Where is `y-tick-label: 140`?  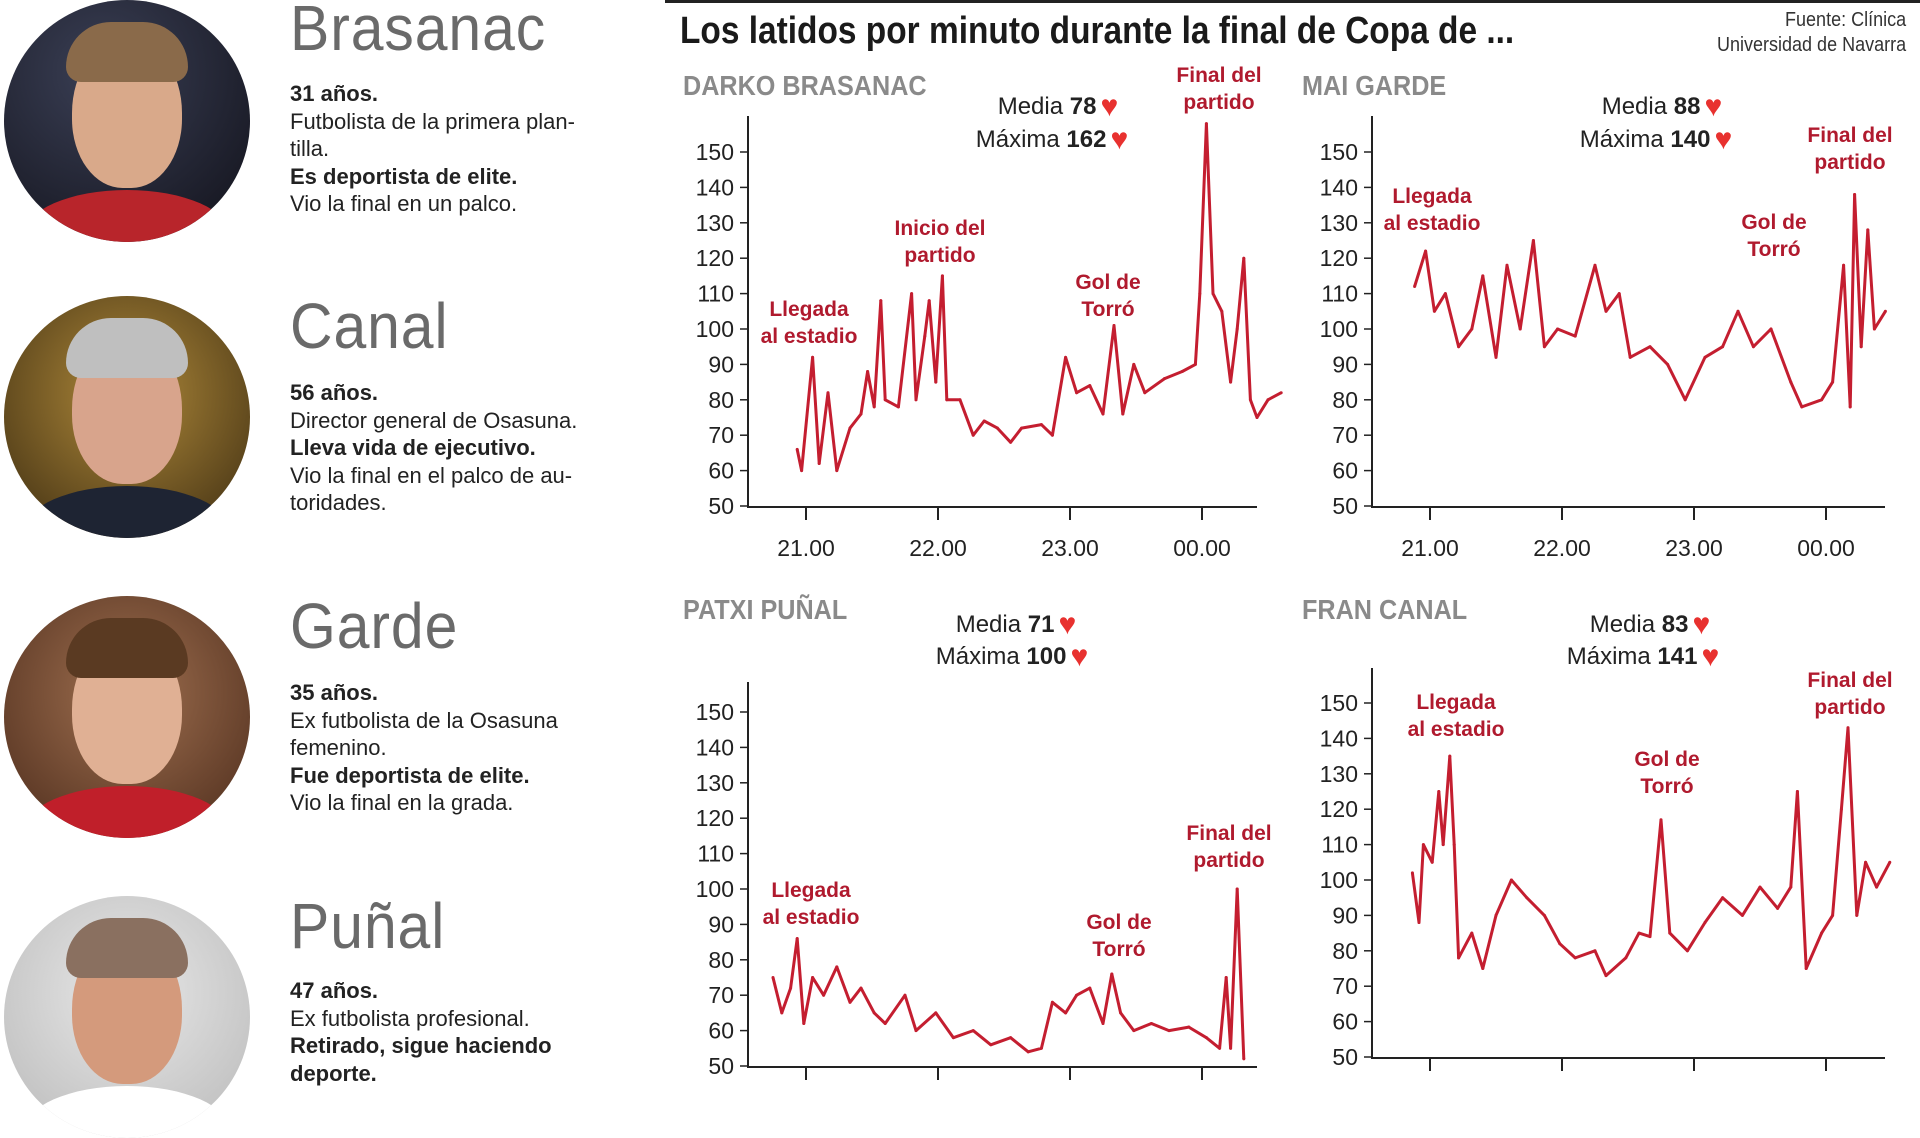
y-tick-label: 140 is located at coordinates (715, 747).